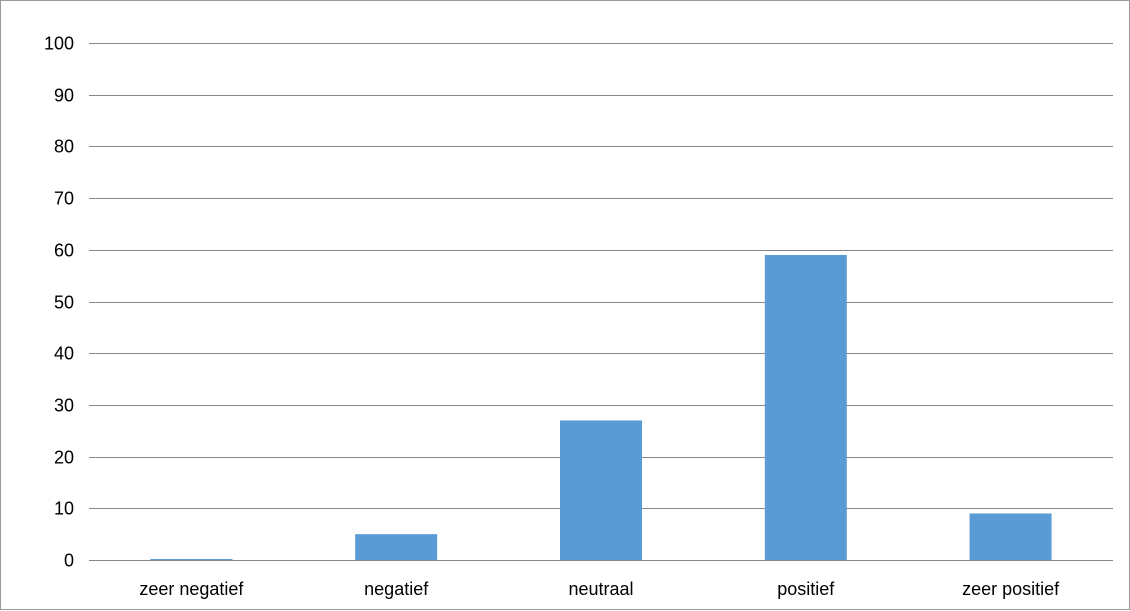 The image size is (1130, 611). I want to click on x-tick-label: zeer positief, so click(1011, 589).